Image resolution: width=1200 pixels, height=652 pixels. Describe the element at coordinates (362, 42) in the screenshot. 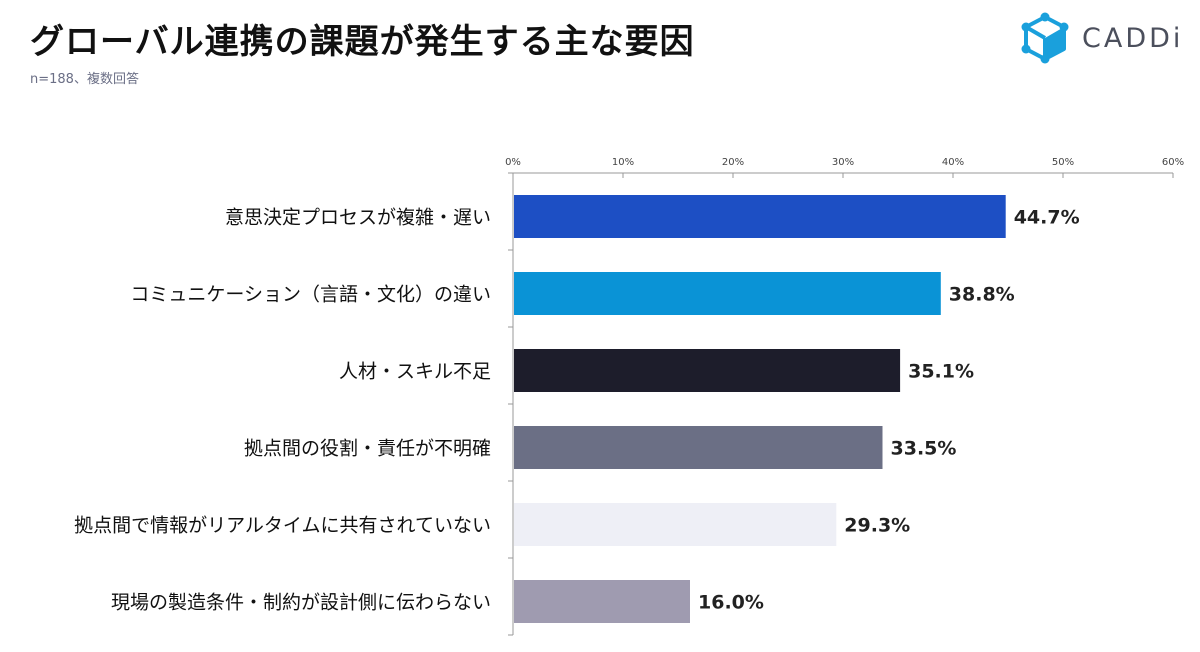

I see `page-title: グローバル連携の課題が発生する主な要因` at that location.